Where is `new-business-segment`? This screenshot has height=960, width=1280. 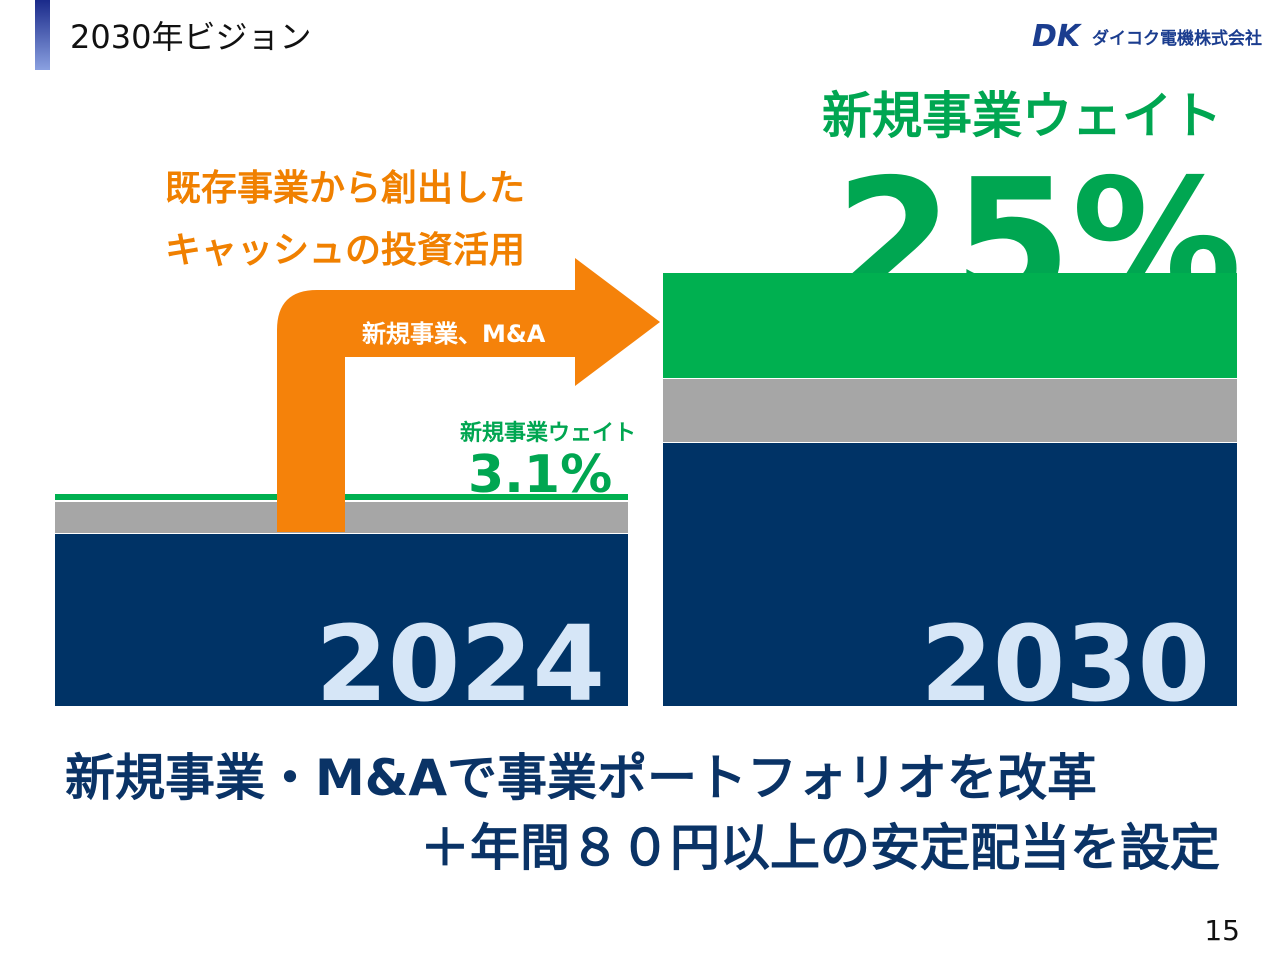
new-business-segment is located at coordinates (950, 325).